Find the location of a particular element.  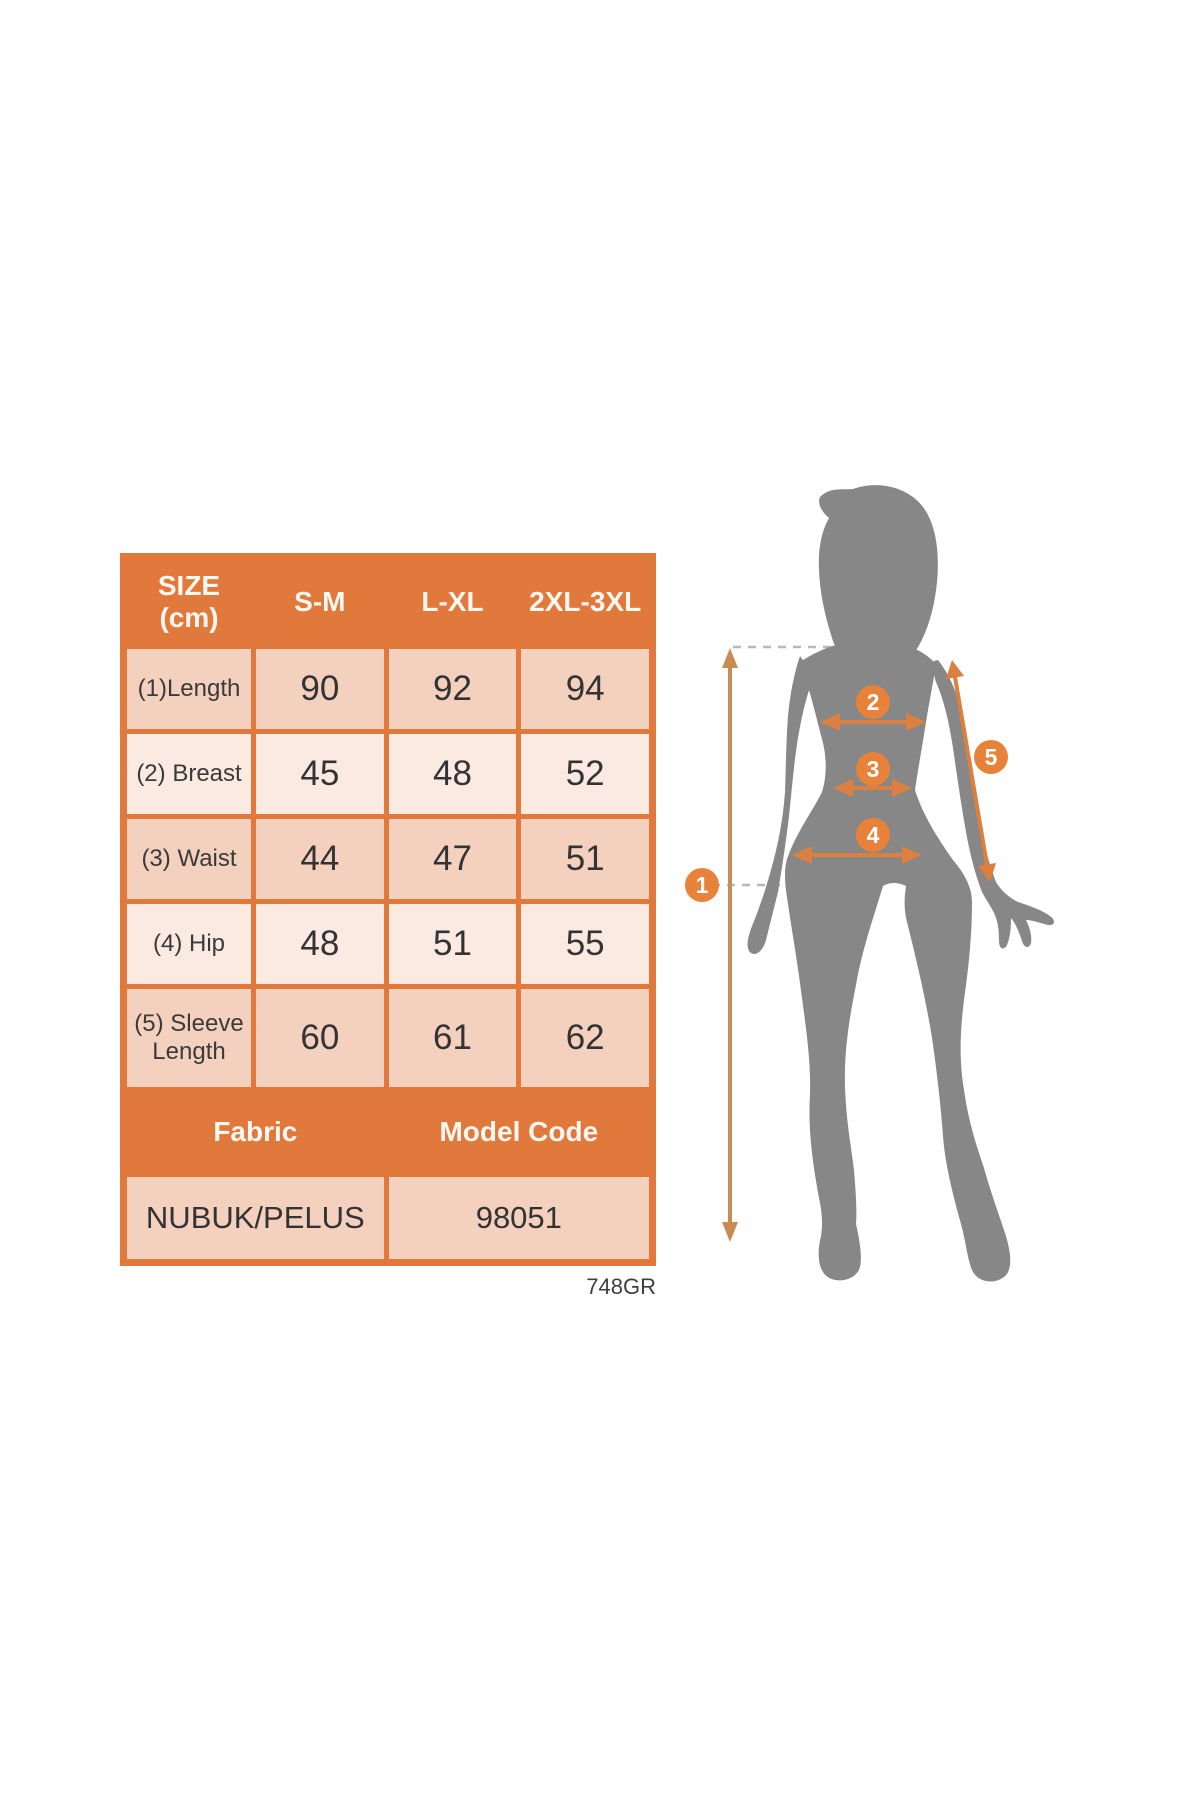

hip-2xl-3xl: 55 is located at coordinates (585, 944).